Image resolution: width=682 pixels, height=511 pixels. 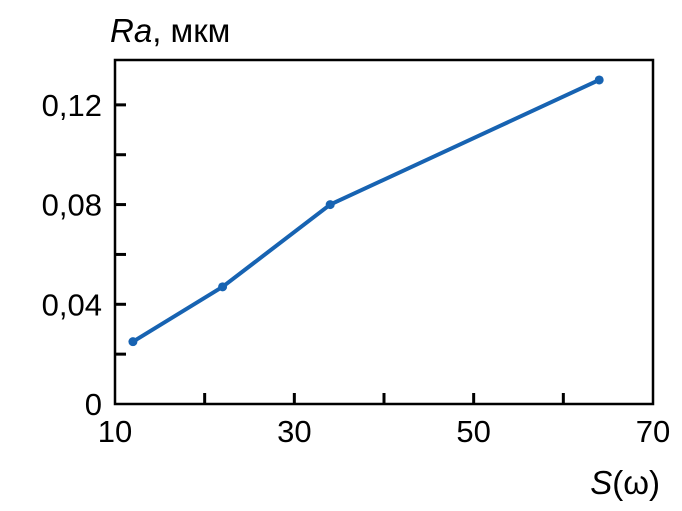 What do you see at coordinates (294, 431) in the screenshot?
I see `x-tick-label: 30` at bounding box center [294, 431].